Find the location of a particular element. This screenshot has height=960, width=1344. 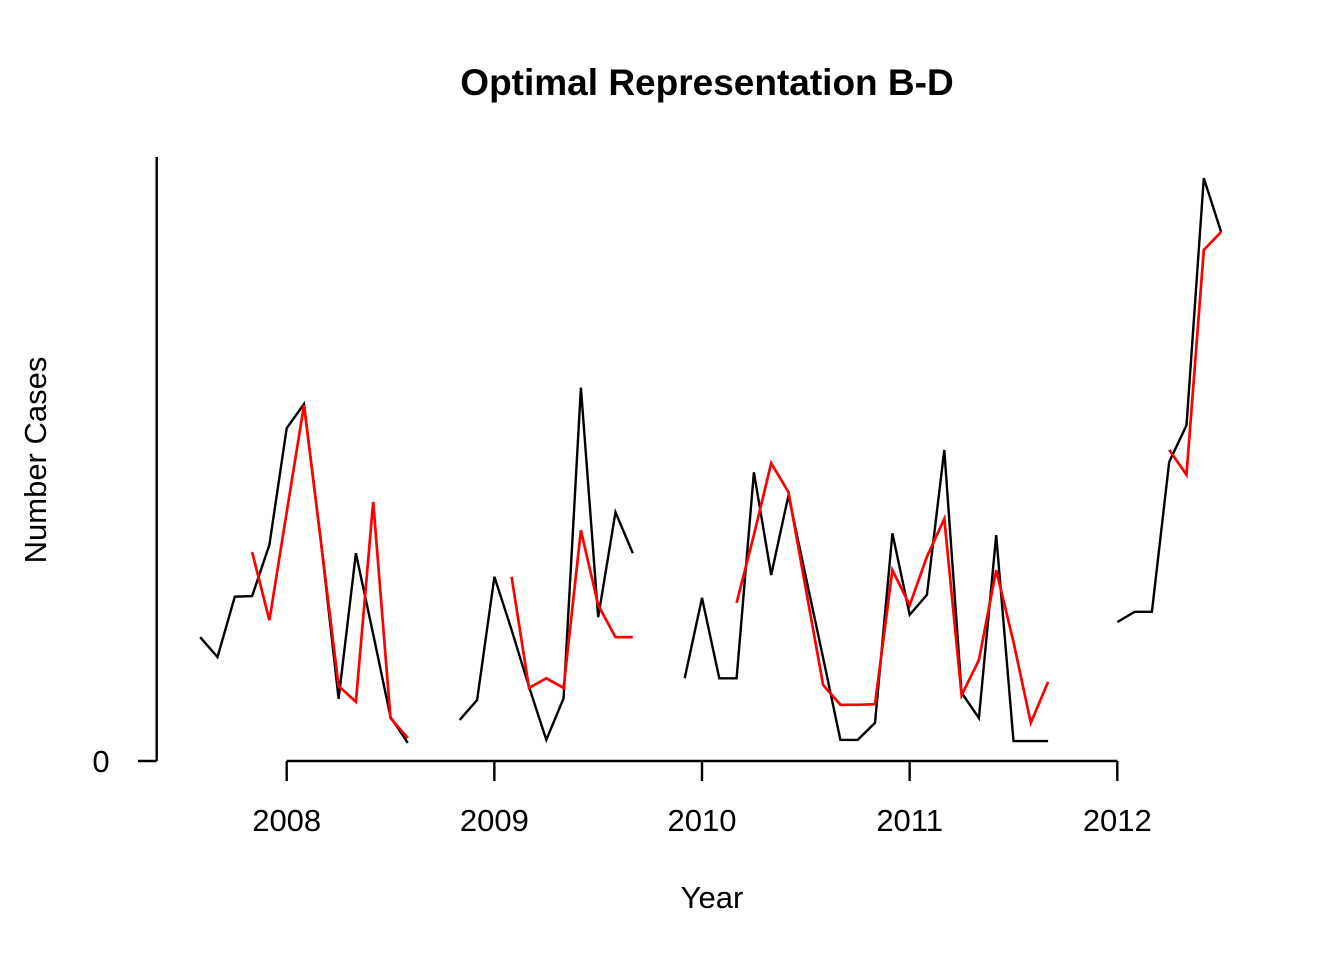

x-axis: 2008 2009 2010 2011 2012 Year is located at coordinates (702, 837).